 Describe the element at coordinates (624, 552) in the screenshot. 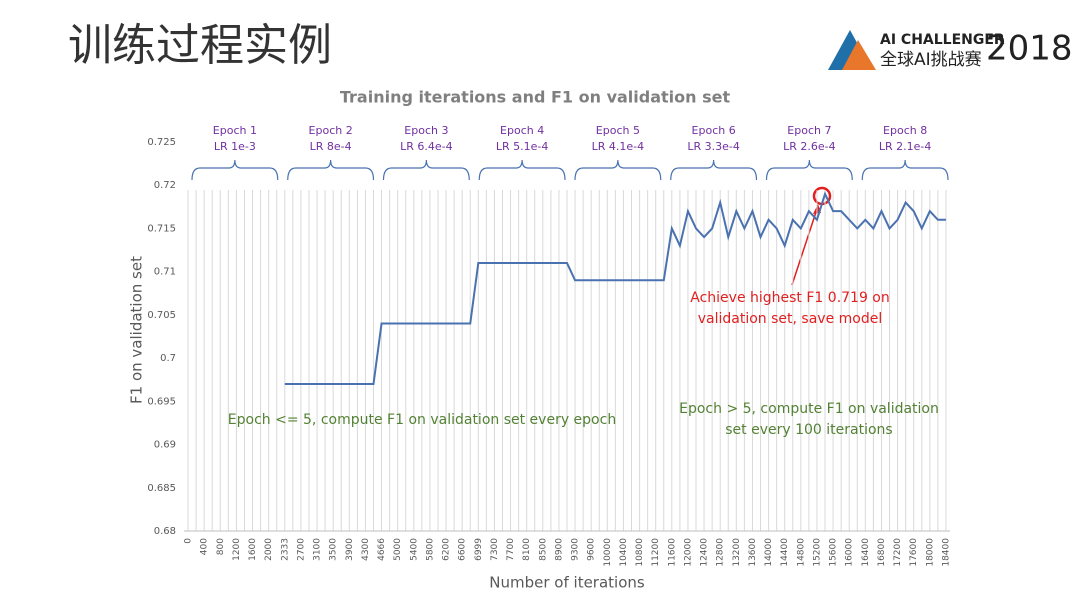

I see `x-tick-label: 10400` at that location.